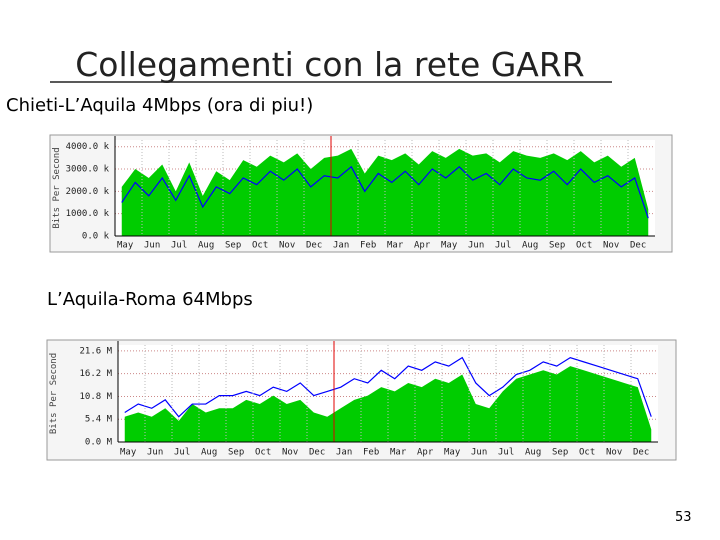  Describe the element at coordinates (683, 517) in the screenshot. I see `page-number: 53` at that location.